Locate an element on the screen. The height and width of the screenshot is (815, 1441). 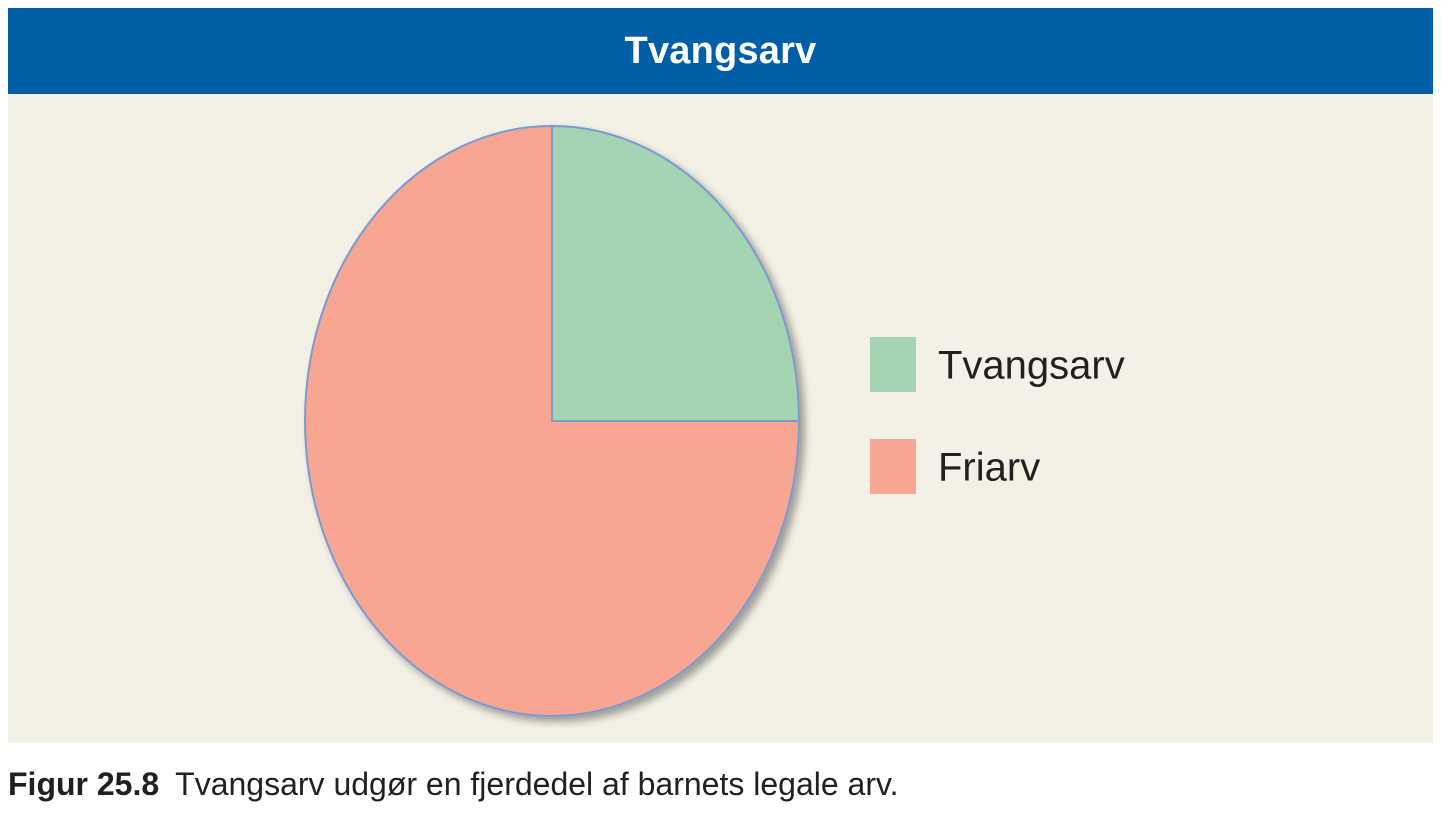
legend-swatch-friarv is located at coordinates (893, 466).